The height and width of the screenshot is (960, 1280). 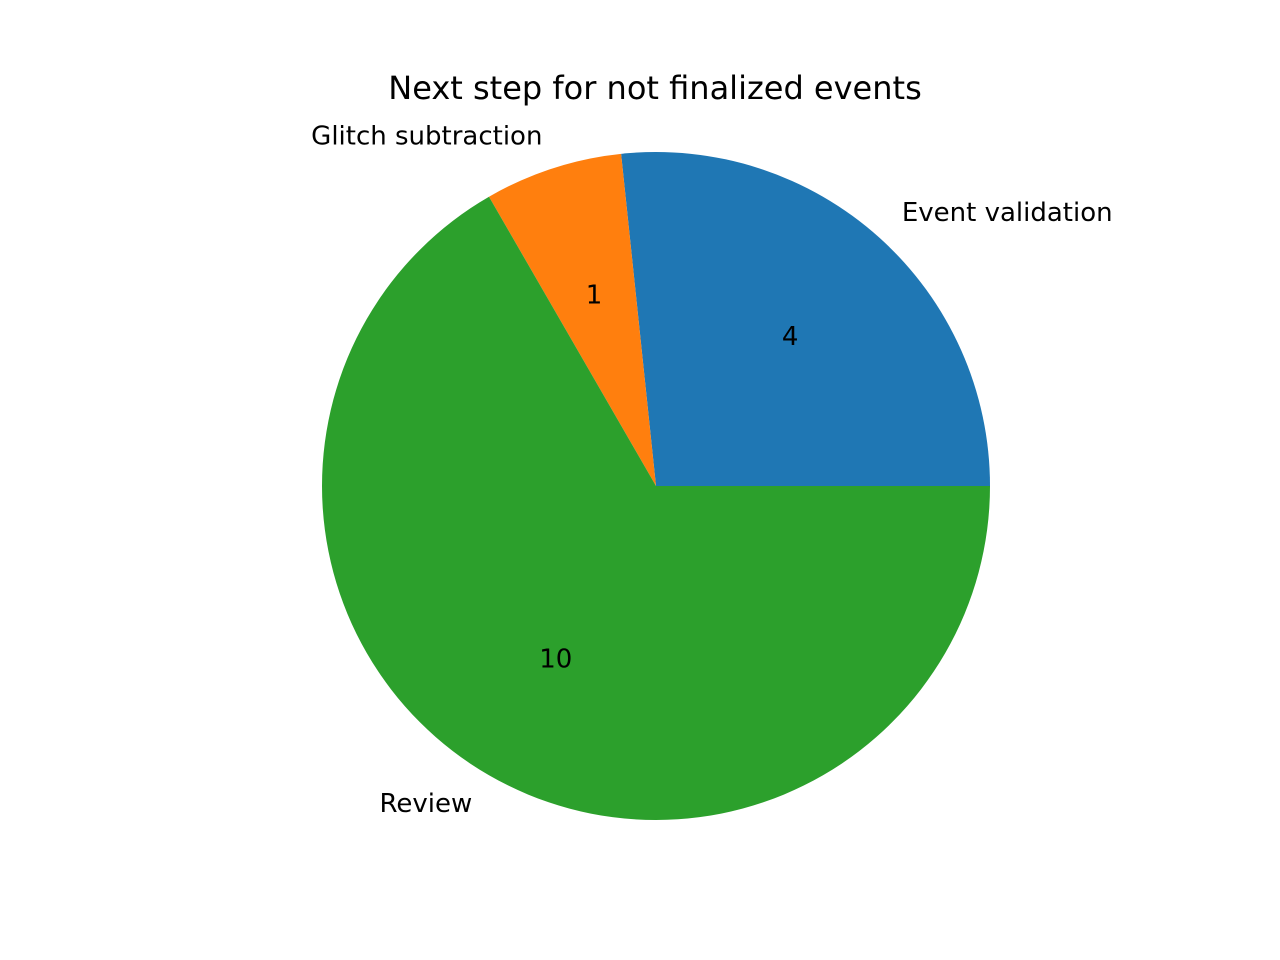 I want to click on pie-slice-glitch-subtraction, so click(x=572, y=319).